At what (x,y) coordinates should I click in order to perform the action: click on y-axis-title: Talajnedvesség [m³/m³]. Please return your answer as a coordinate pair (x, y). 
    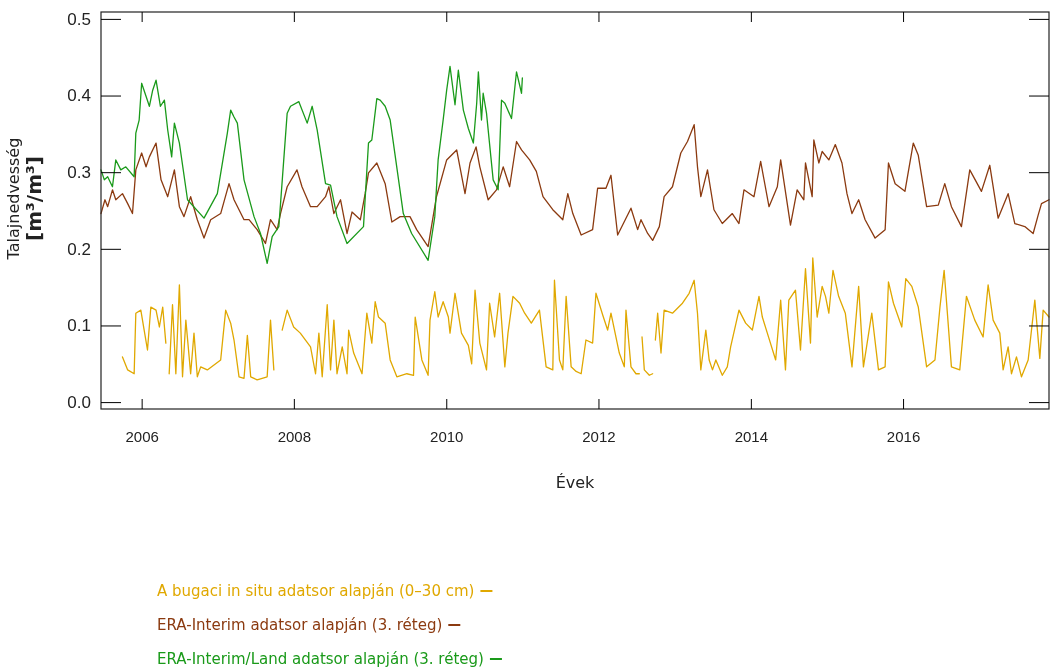
    Looking at the image, I should click on (25, 199).